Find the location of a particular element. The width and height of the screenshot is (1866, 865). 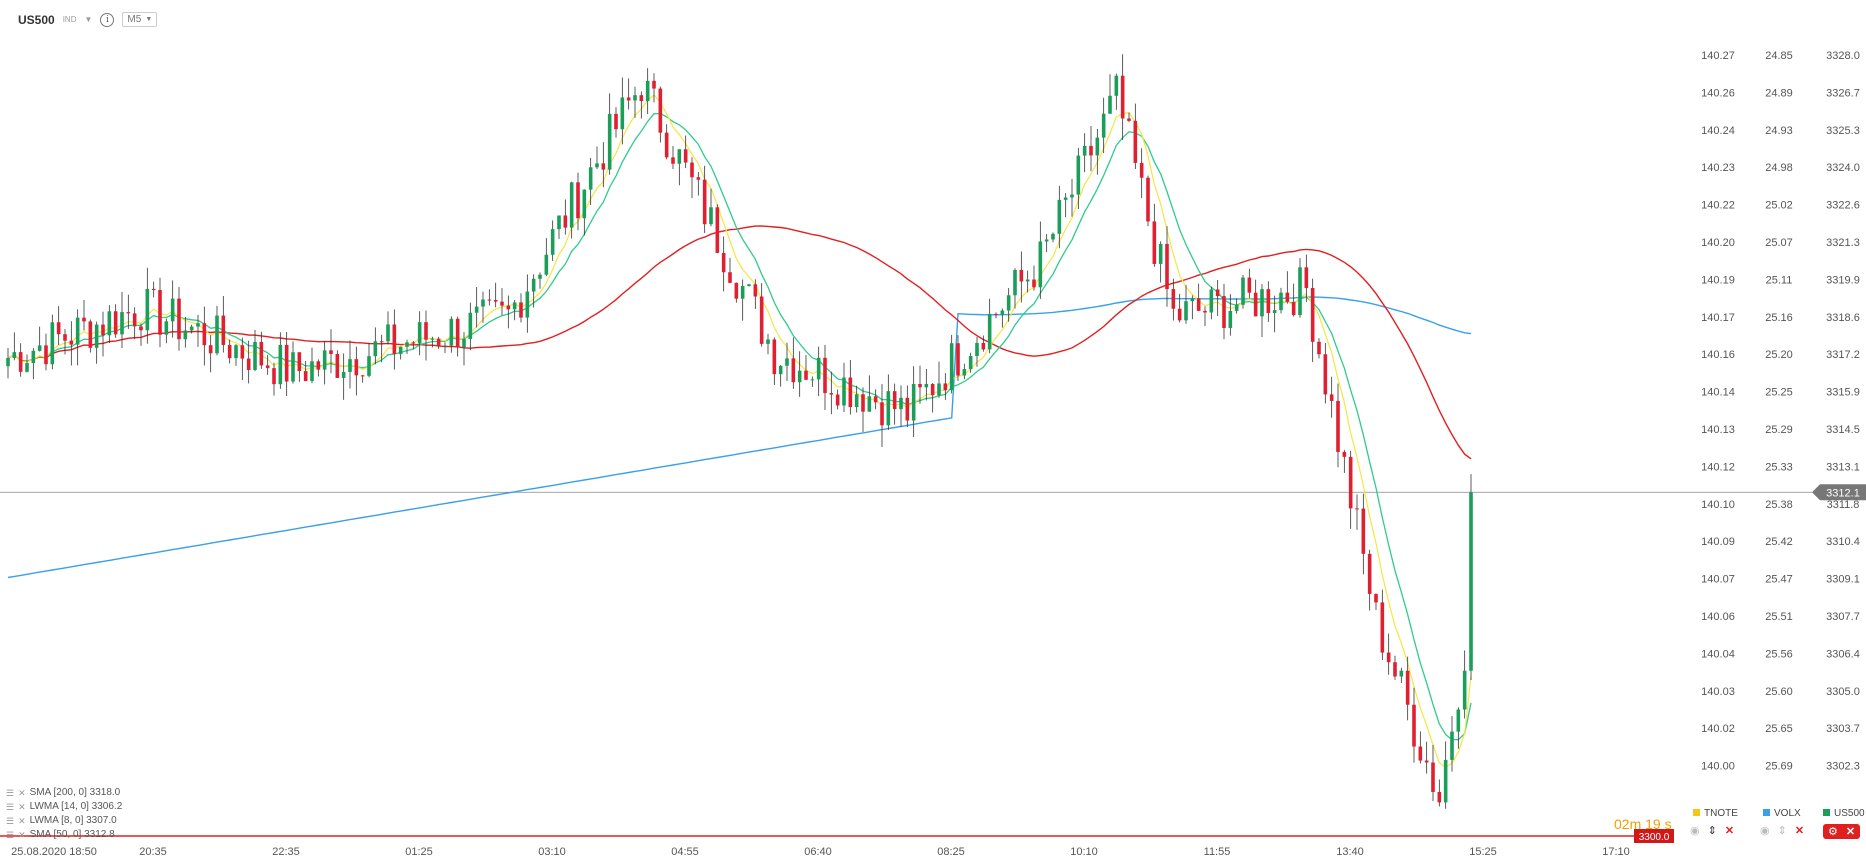

y-tick-label: 3306.4 is located at coordinates (1843, 654).